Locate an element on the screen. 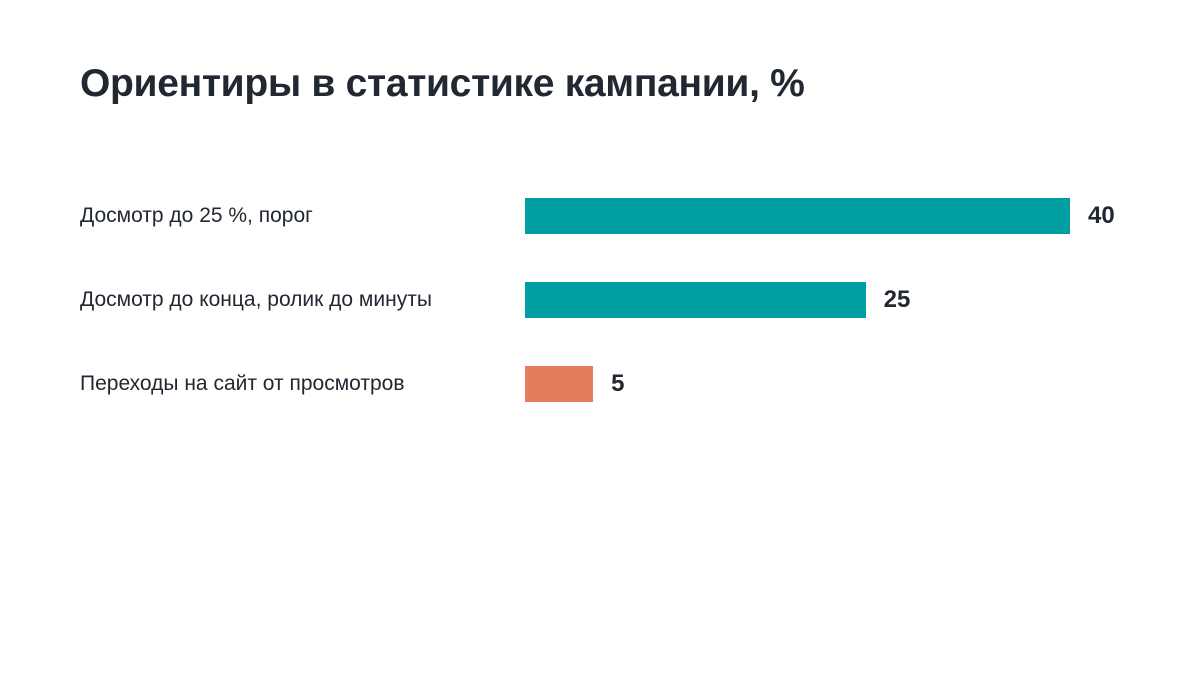  category-label: Досмотр до конца, ролик до минуты is located at coordinates (256, 299).